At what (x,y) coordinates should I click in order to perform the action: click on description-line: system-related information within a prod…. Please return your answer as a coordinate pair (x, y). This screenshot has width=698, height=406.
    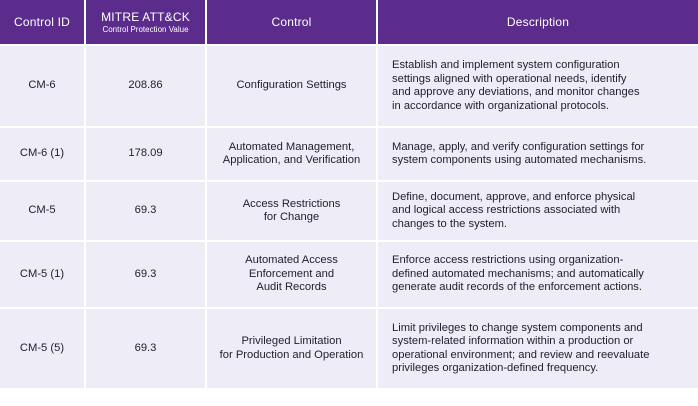
    Looking at the image, I should click on (513, 341).